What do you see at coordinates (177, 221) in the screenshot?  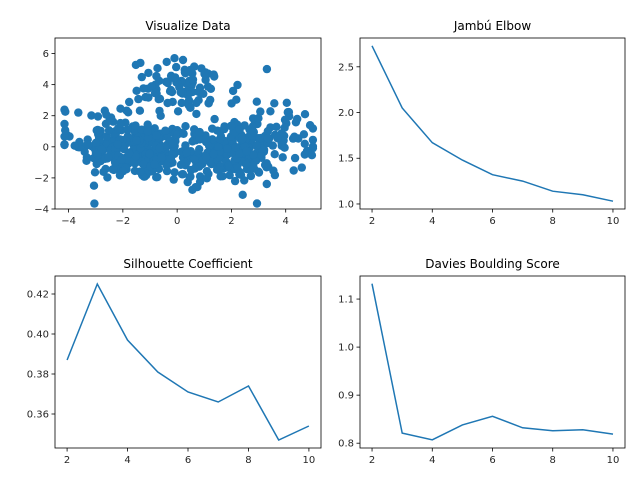 I see `x-tick-label: 0` at bounding box center [177, 221].